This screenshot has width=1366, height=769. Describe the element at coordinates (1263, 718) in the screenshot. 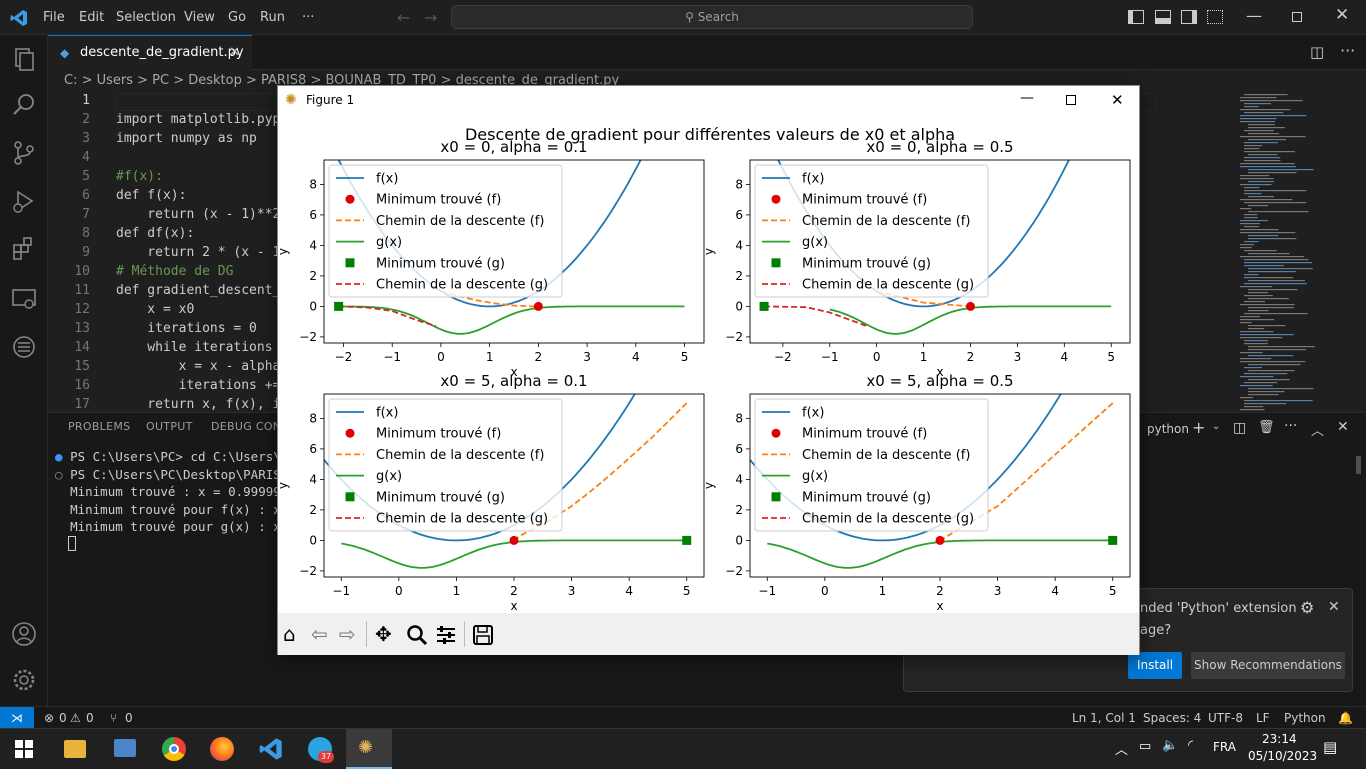

I see `end-of-line: LF` at that location.